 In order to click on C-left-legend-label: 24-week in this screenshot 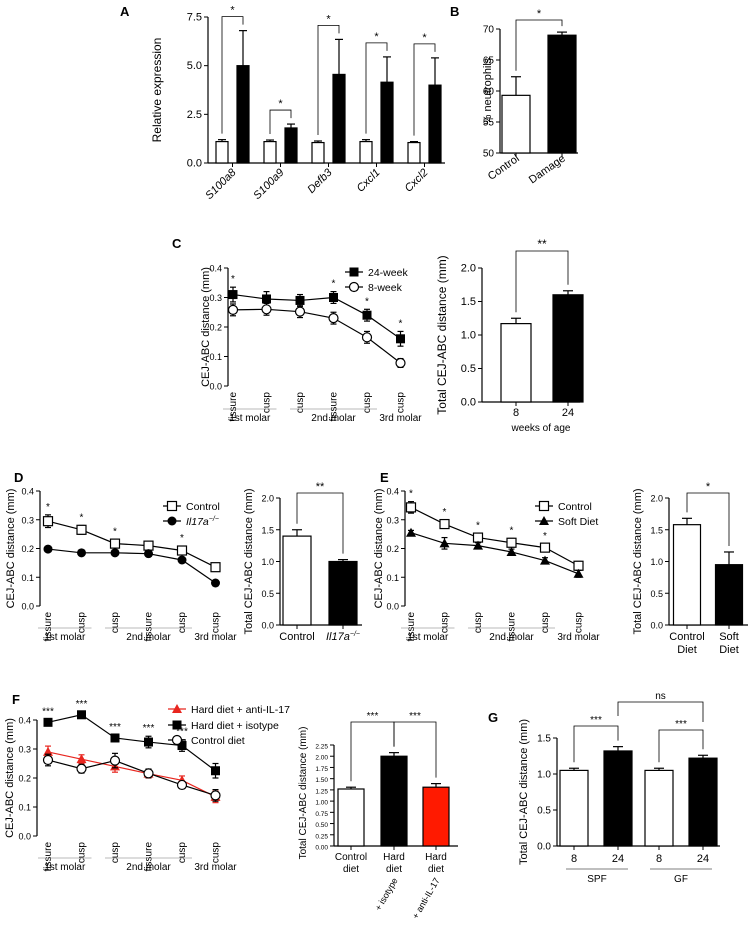, I will do `click(388, 273)`.